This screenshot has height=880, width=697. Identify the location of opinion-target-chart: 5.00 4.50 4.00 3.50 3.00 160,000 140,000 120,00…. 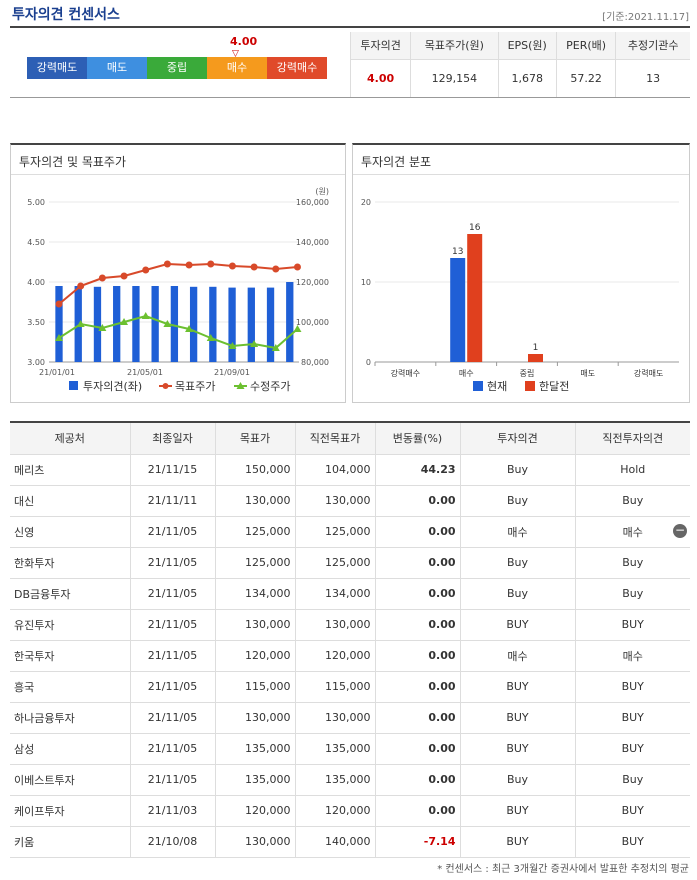
(178, 290).